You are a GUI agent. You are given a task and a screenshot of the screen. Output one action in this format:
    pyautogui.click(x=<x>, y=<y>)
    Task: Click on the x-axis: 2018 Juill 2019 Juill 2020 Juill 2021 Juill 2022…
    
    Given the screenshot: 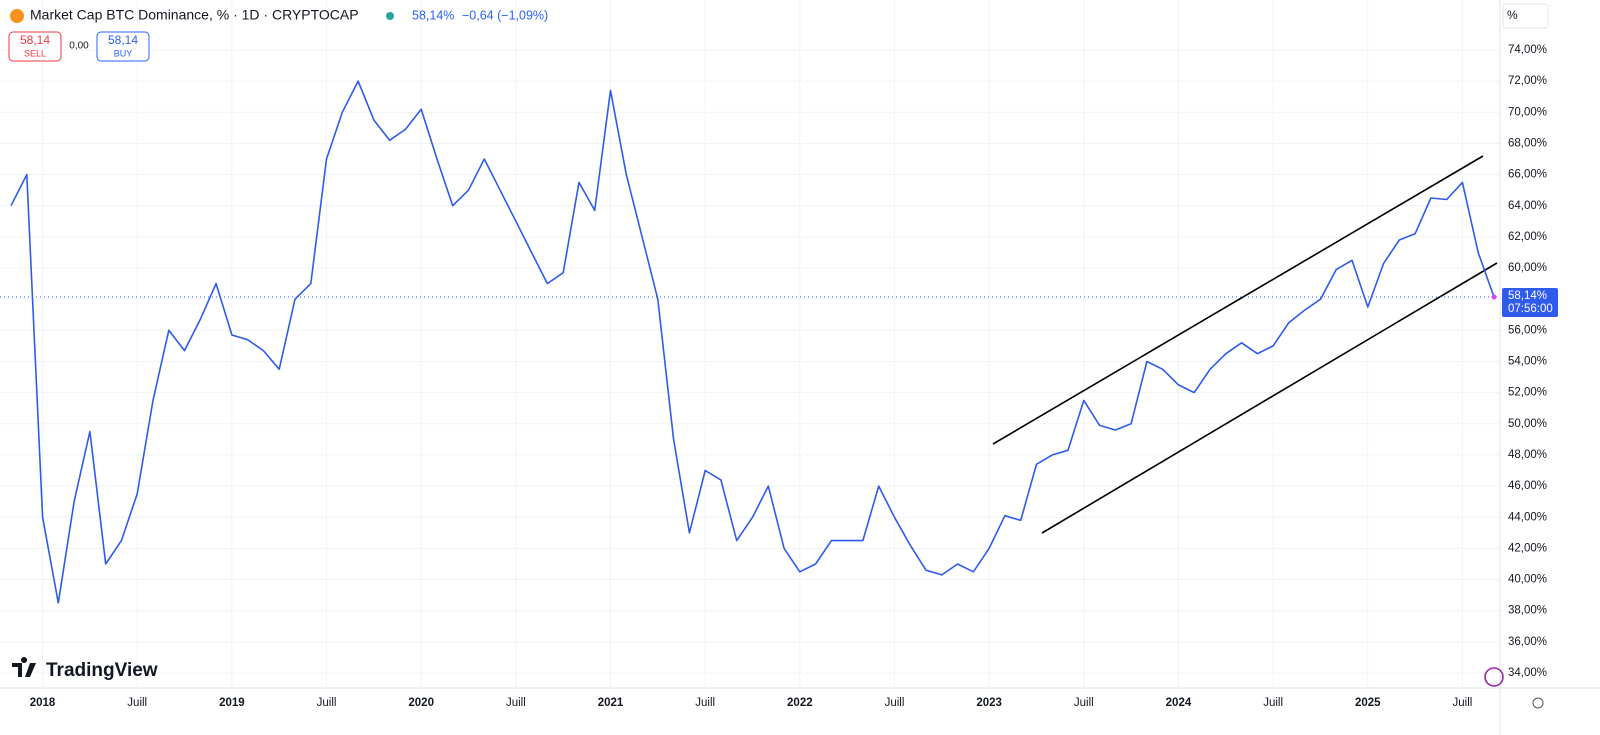 What is the action you would take?
    pyautogui.click(x=751, y=703)
    